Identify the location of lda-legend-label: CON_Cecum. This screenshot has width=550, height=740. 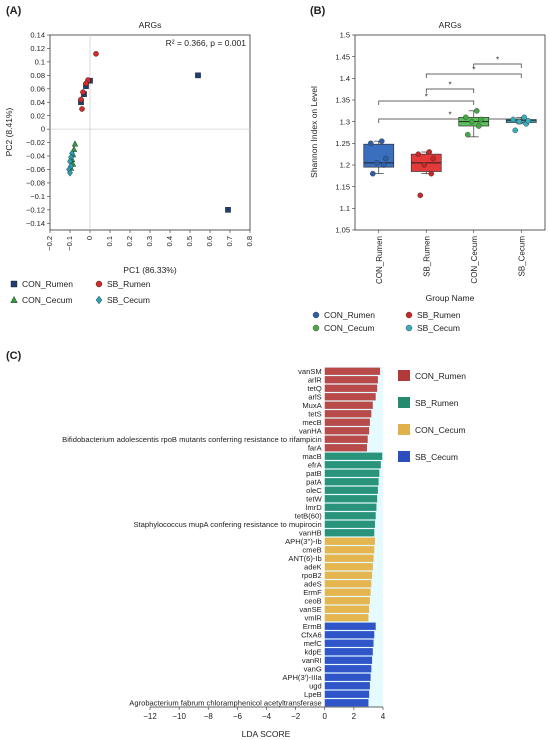
(440, 430).